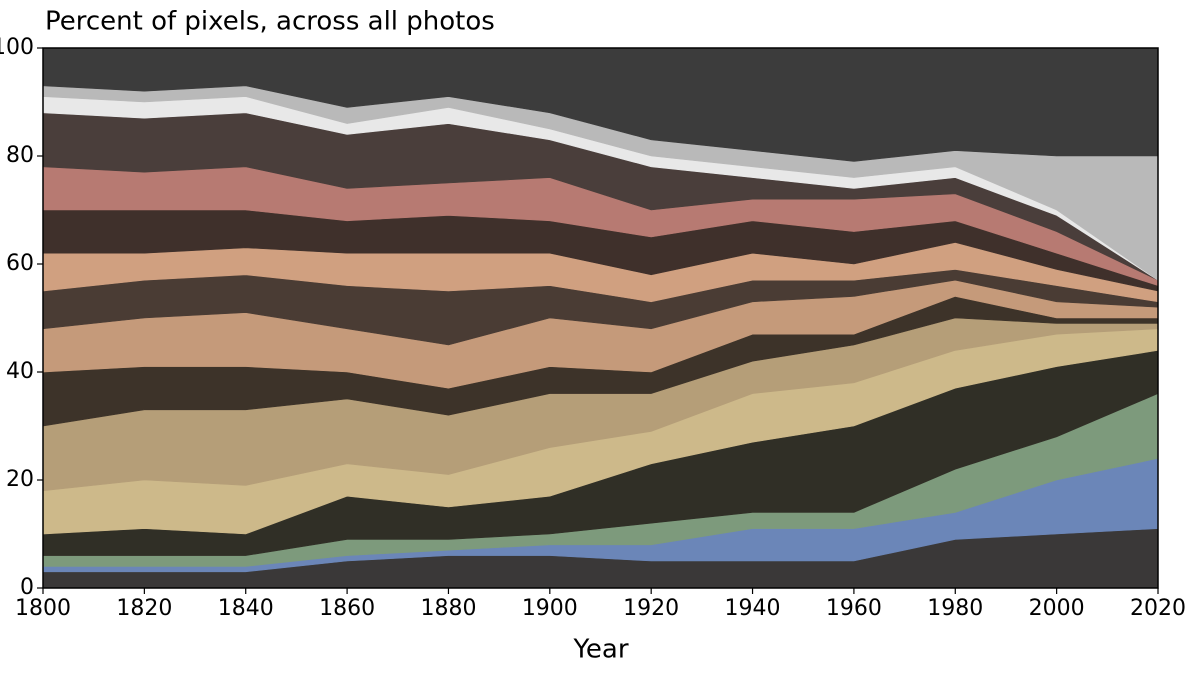 This screenshot has height=675, width=1200. Describe the element at coordinates (20, 263) in the screenshot. I see `y-tick-label: 60` at that location.